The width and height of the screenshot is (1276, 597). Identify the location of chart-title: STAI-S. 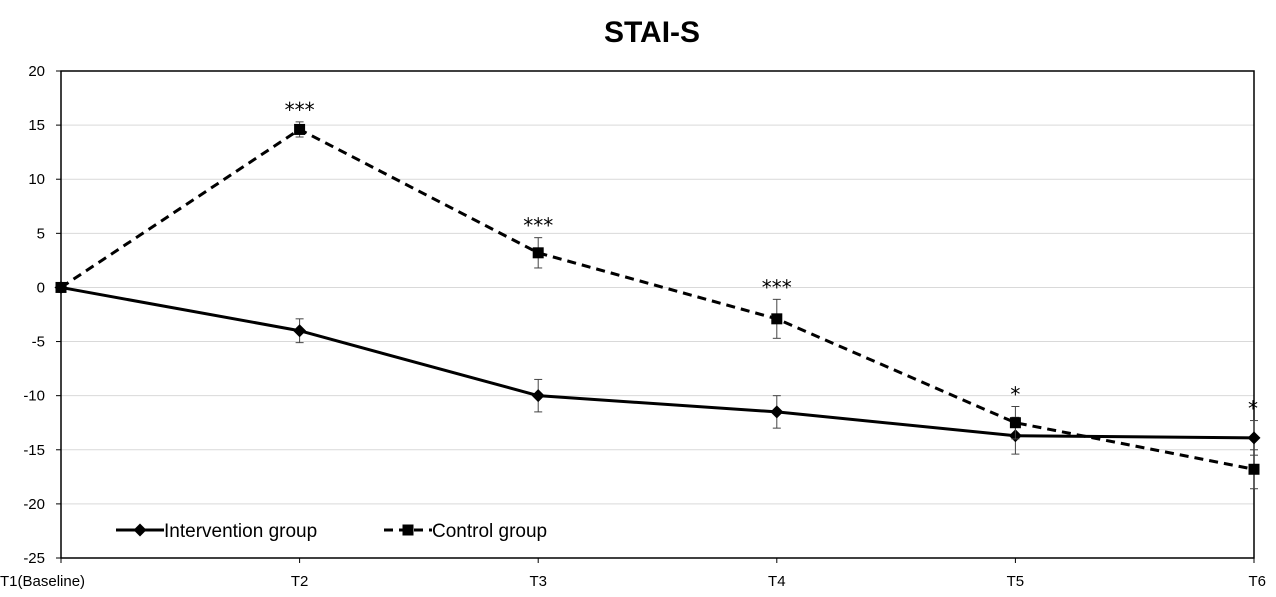
(652, 32).